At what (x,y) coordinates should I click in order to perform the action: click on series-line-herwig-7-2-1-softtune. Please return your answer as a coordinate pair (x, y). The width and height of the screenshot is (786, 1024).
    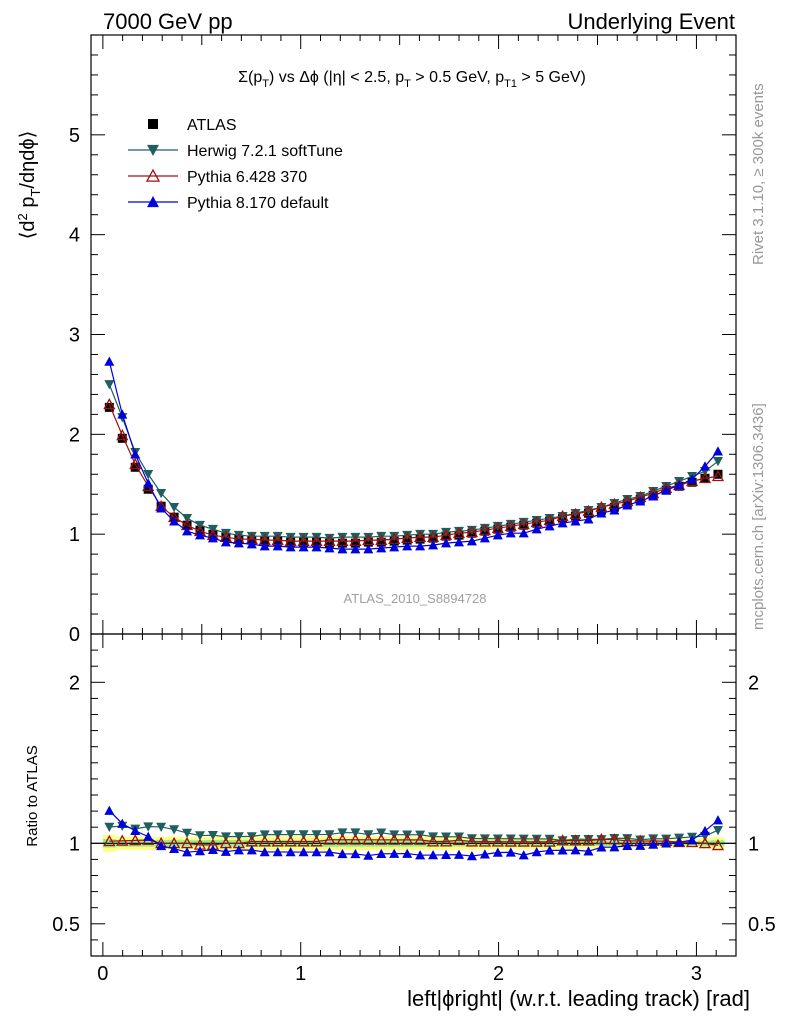
    Looking at the image, I should click on (413, 461).